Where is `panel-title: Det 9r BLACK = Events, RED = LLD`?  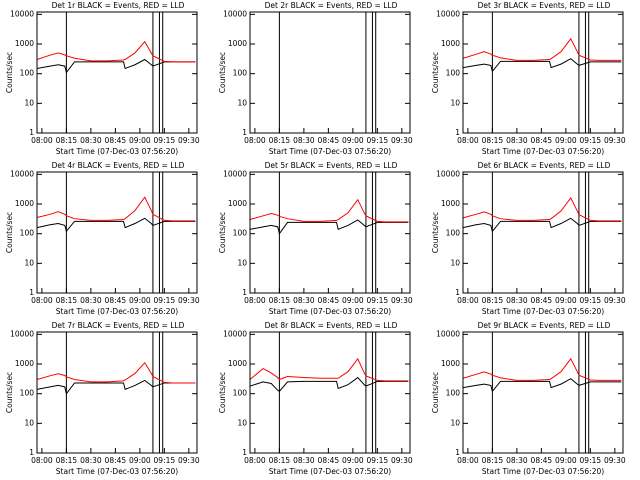 panel-title: Det 9r BLACK = Events, RED = LLD is located at coordinates (544, 325).